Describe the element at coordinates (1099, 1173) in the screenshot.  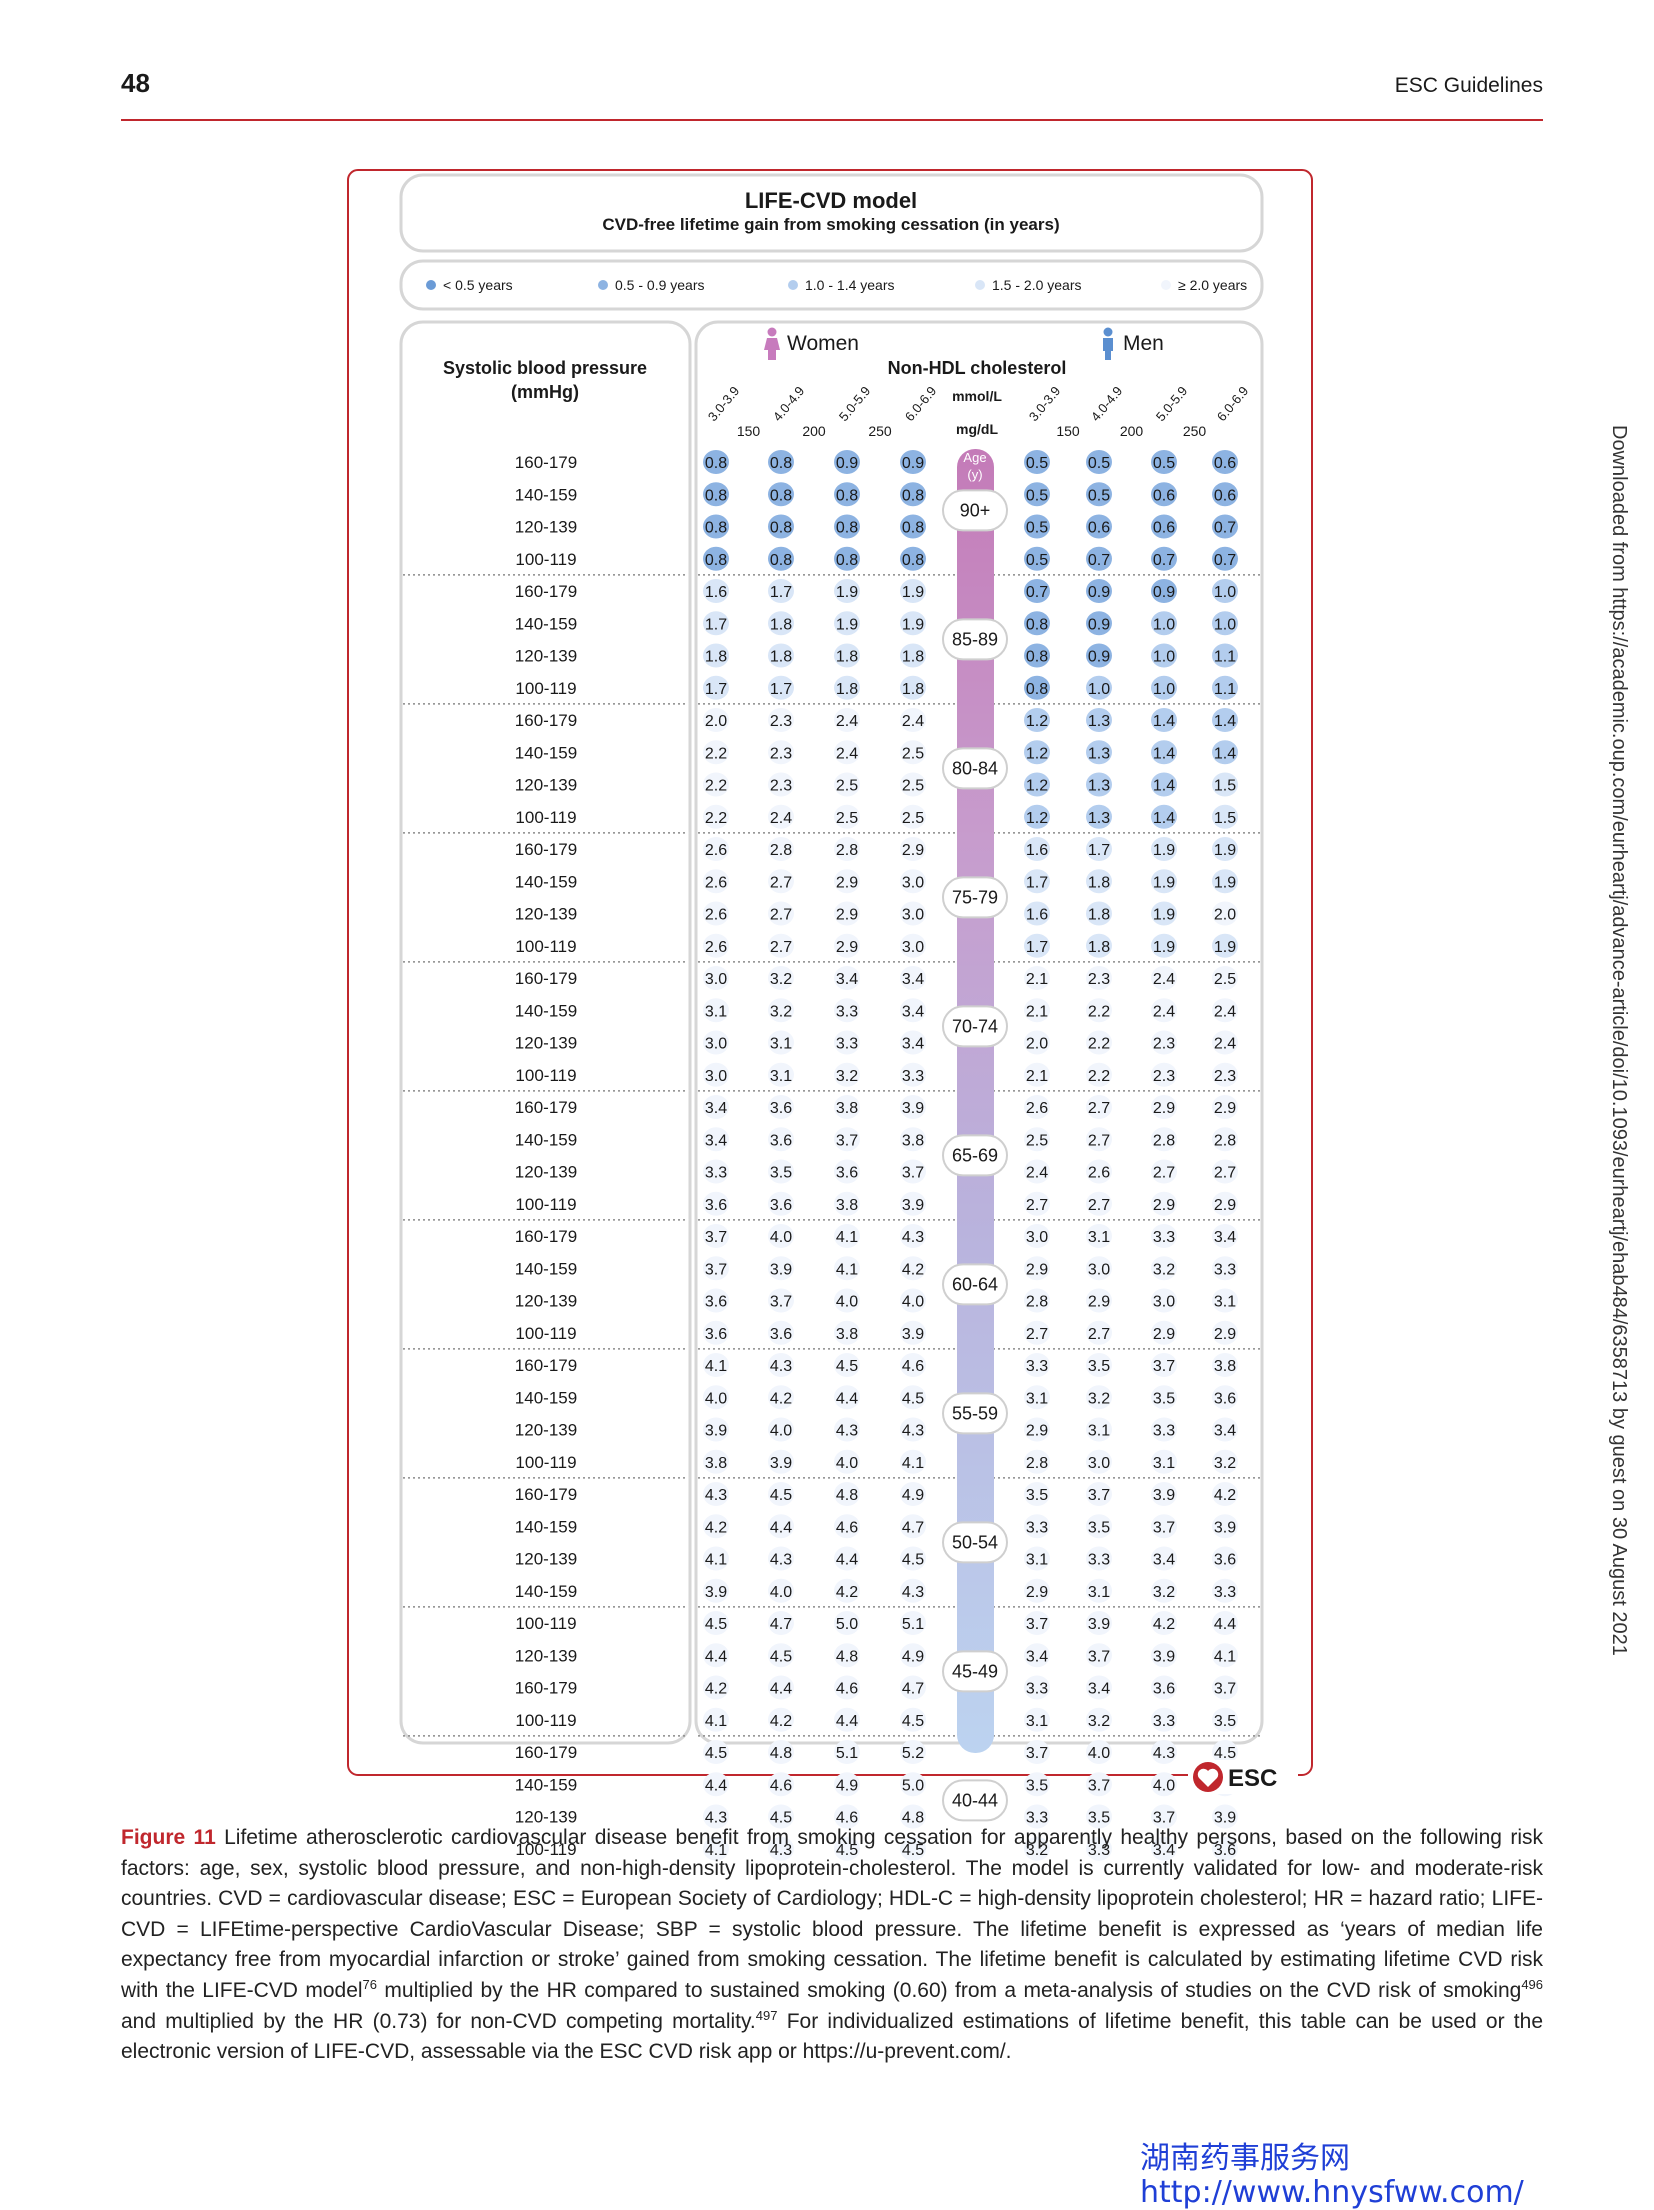
I see `risk-value: 2.6` at that location.